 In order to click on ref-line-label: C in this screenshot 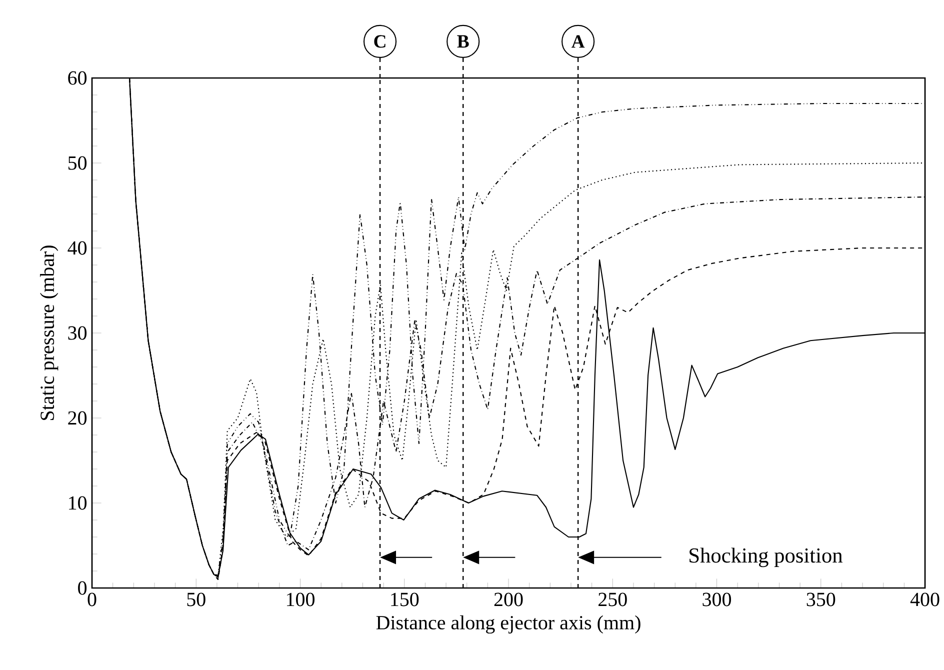, I will do `click(380, 41)`.